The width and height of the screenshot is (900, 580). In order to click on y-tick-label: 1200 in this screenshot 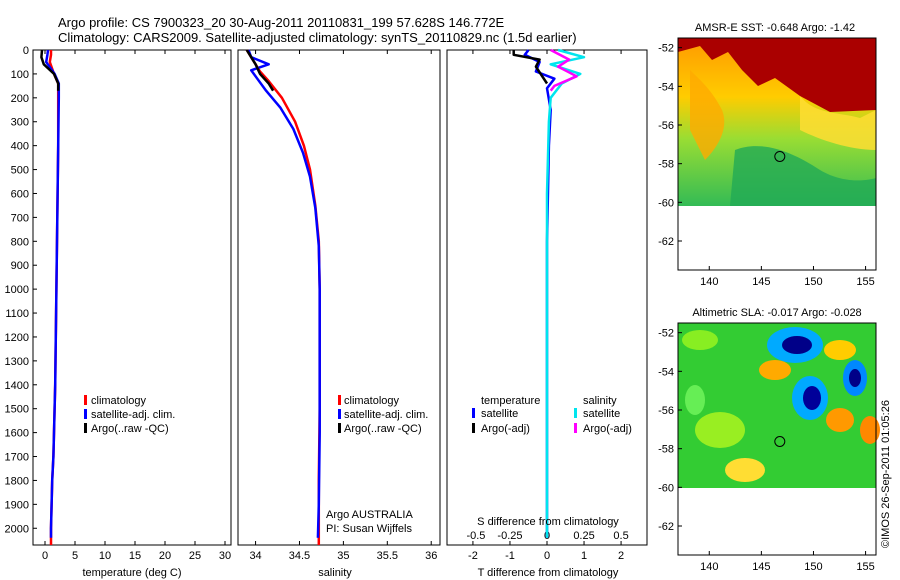, I will do `click(17, 338)`.